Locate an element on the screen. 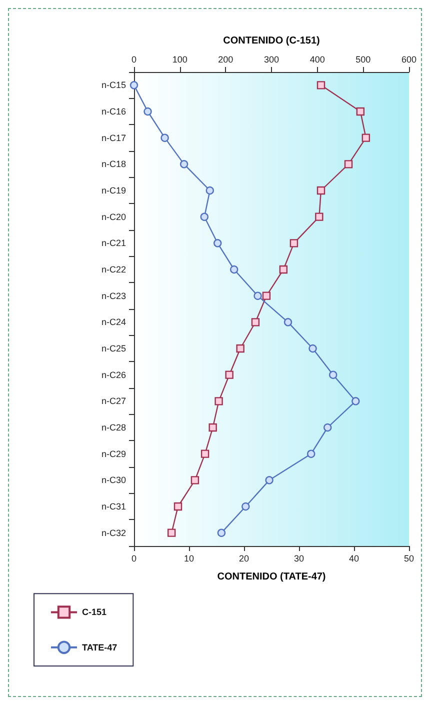  legend-label: TATE-47 is located at coordinates (100, 647).